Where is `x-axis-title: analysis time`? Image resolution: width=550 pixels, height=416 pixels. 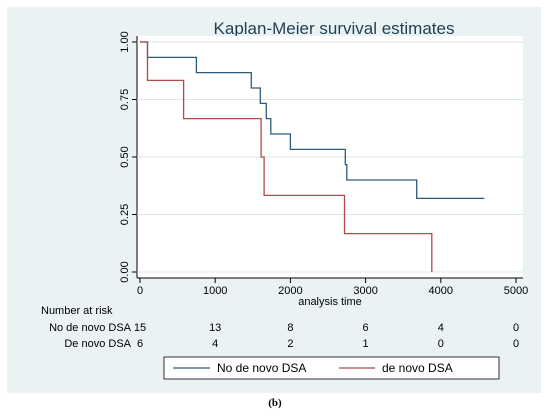 x-axis-title: analysis time is located at coordinates (330, 302).